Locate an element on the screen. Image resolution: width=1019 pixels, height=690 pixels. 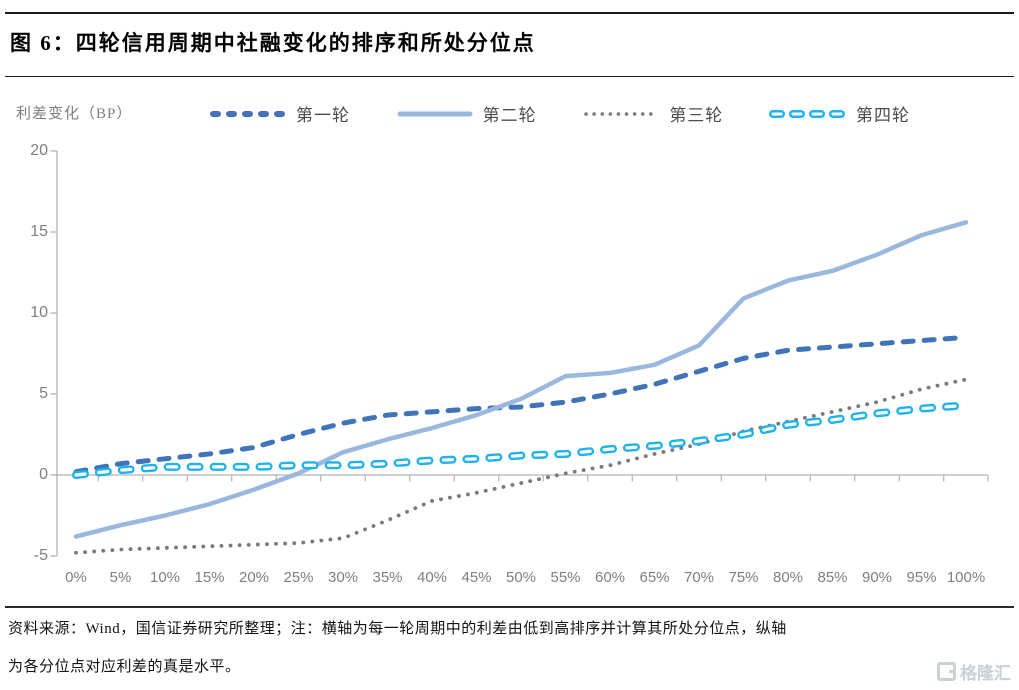
legend-item-第一轮: 第一轮 is located at coordinates (279, 113).